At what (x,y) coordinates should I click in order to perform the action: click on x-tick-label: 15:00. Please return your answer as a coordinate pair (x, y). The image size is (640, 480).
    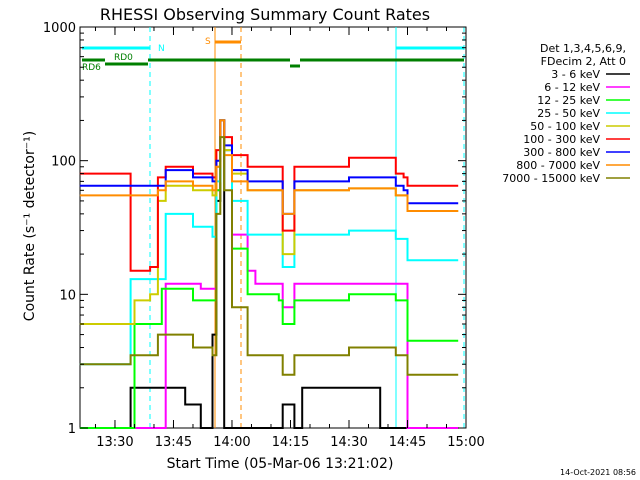
    Looking at the image, I should click on (465, 442).